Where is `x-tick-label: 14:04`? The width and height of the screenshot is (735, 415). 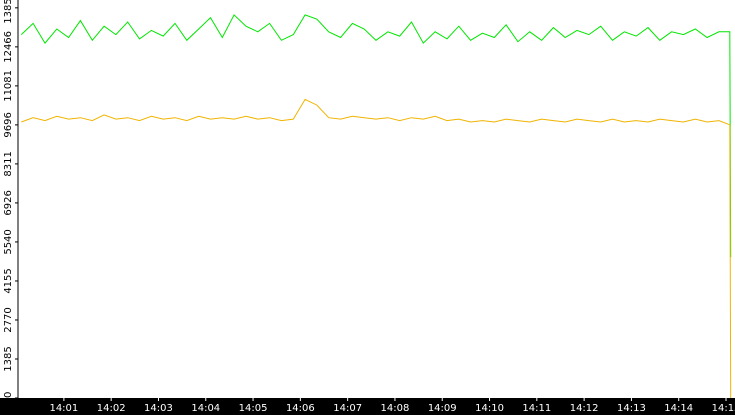
x-tick-label: 14:04 is located at coordinates (205, 408).